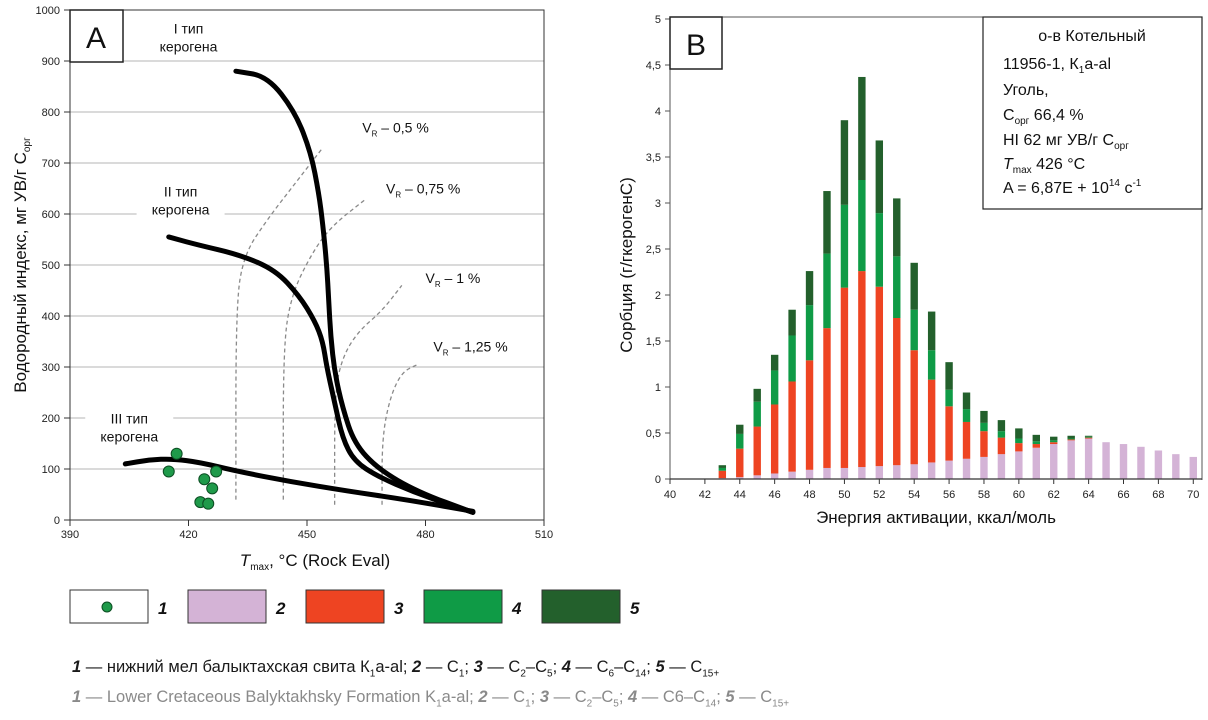 The height and width of the screenshot is (720, 1208). Describe the element at coordinates (51, 266) in the screenshot. I see `chart-a-ytick-label: 500` at that location.